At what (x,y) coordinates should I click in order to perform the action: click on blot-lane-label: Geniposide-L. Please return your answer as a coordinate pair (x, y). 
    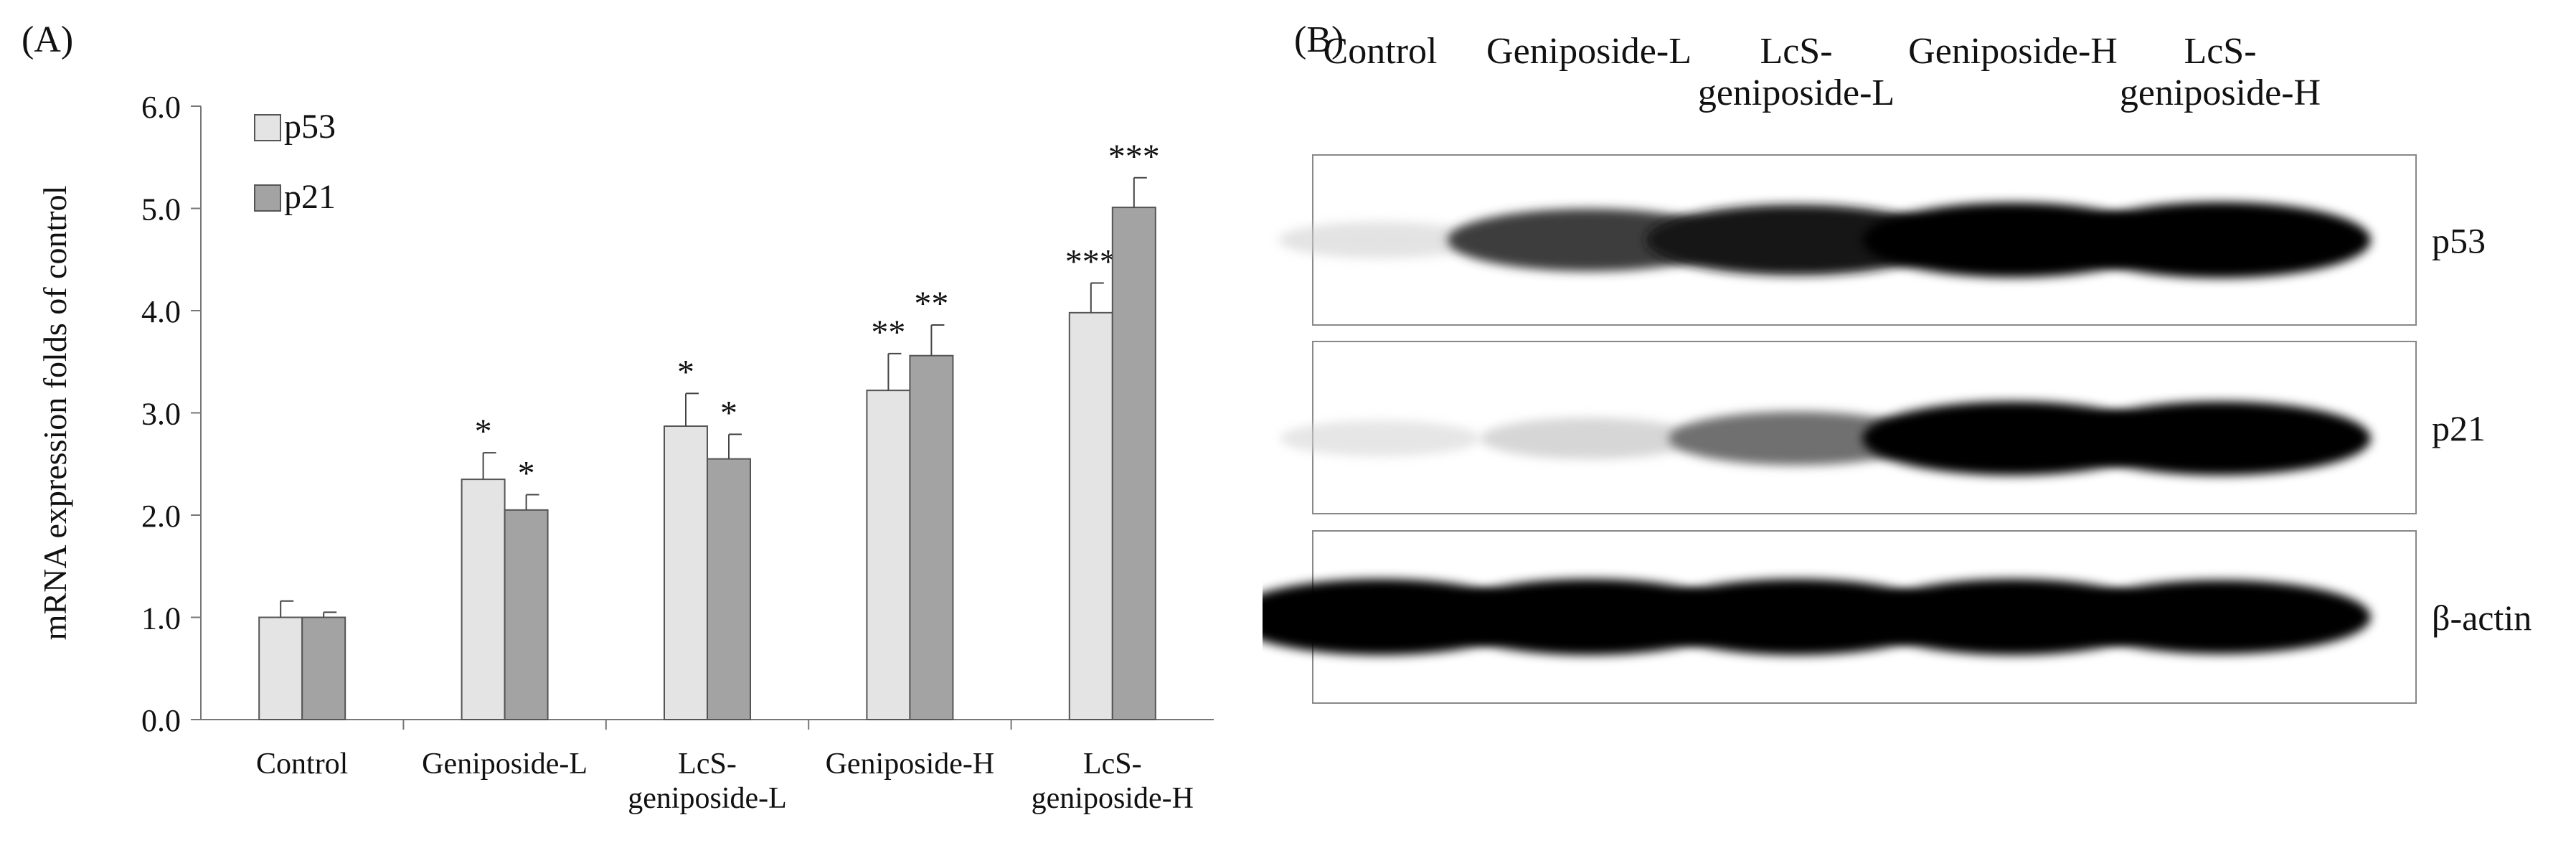
    Looking at the image, I should click on (1589, 52).